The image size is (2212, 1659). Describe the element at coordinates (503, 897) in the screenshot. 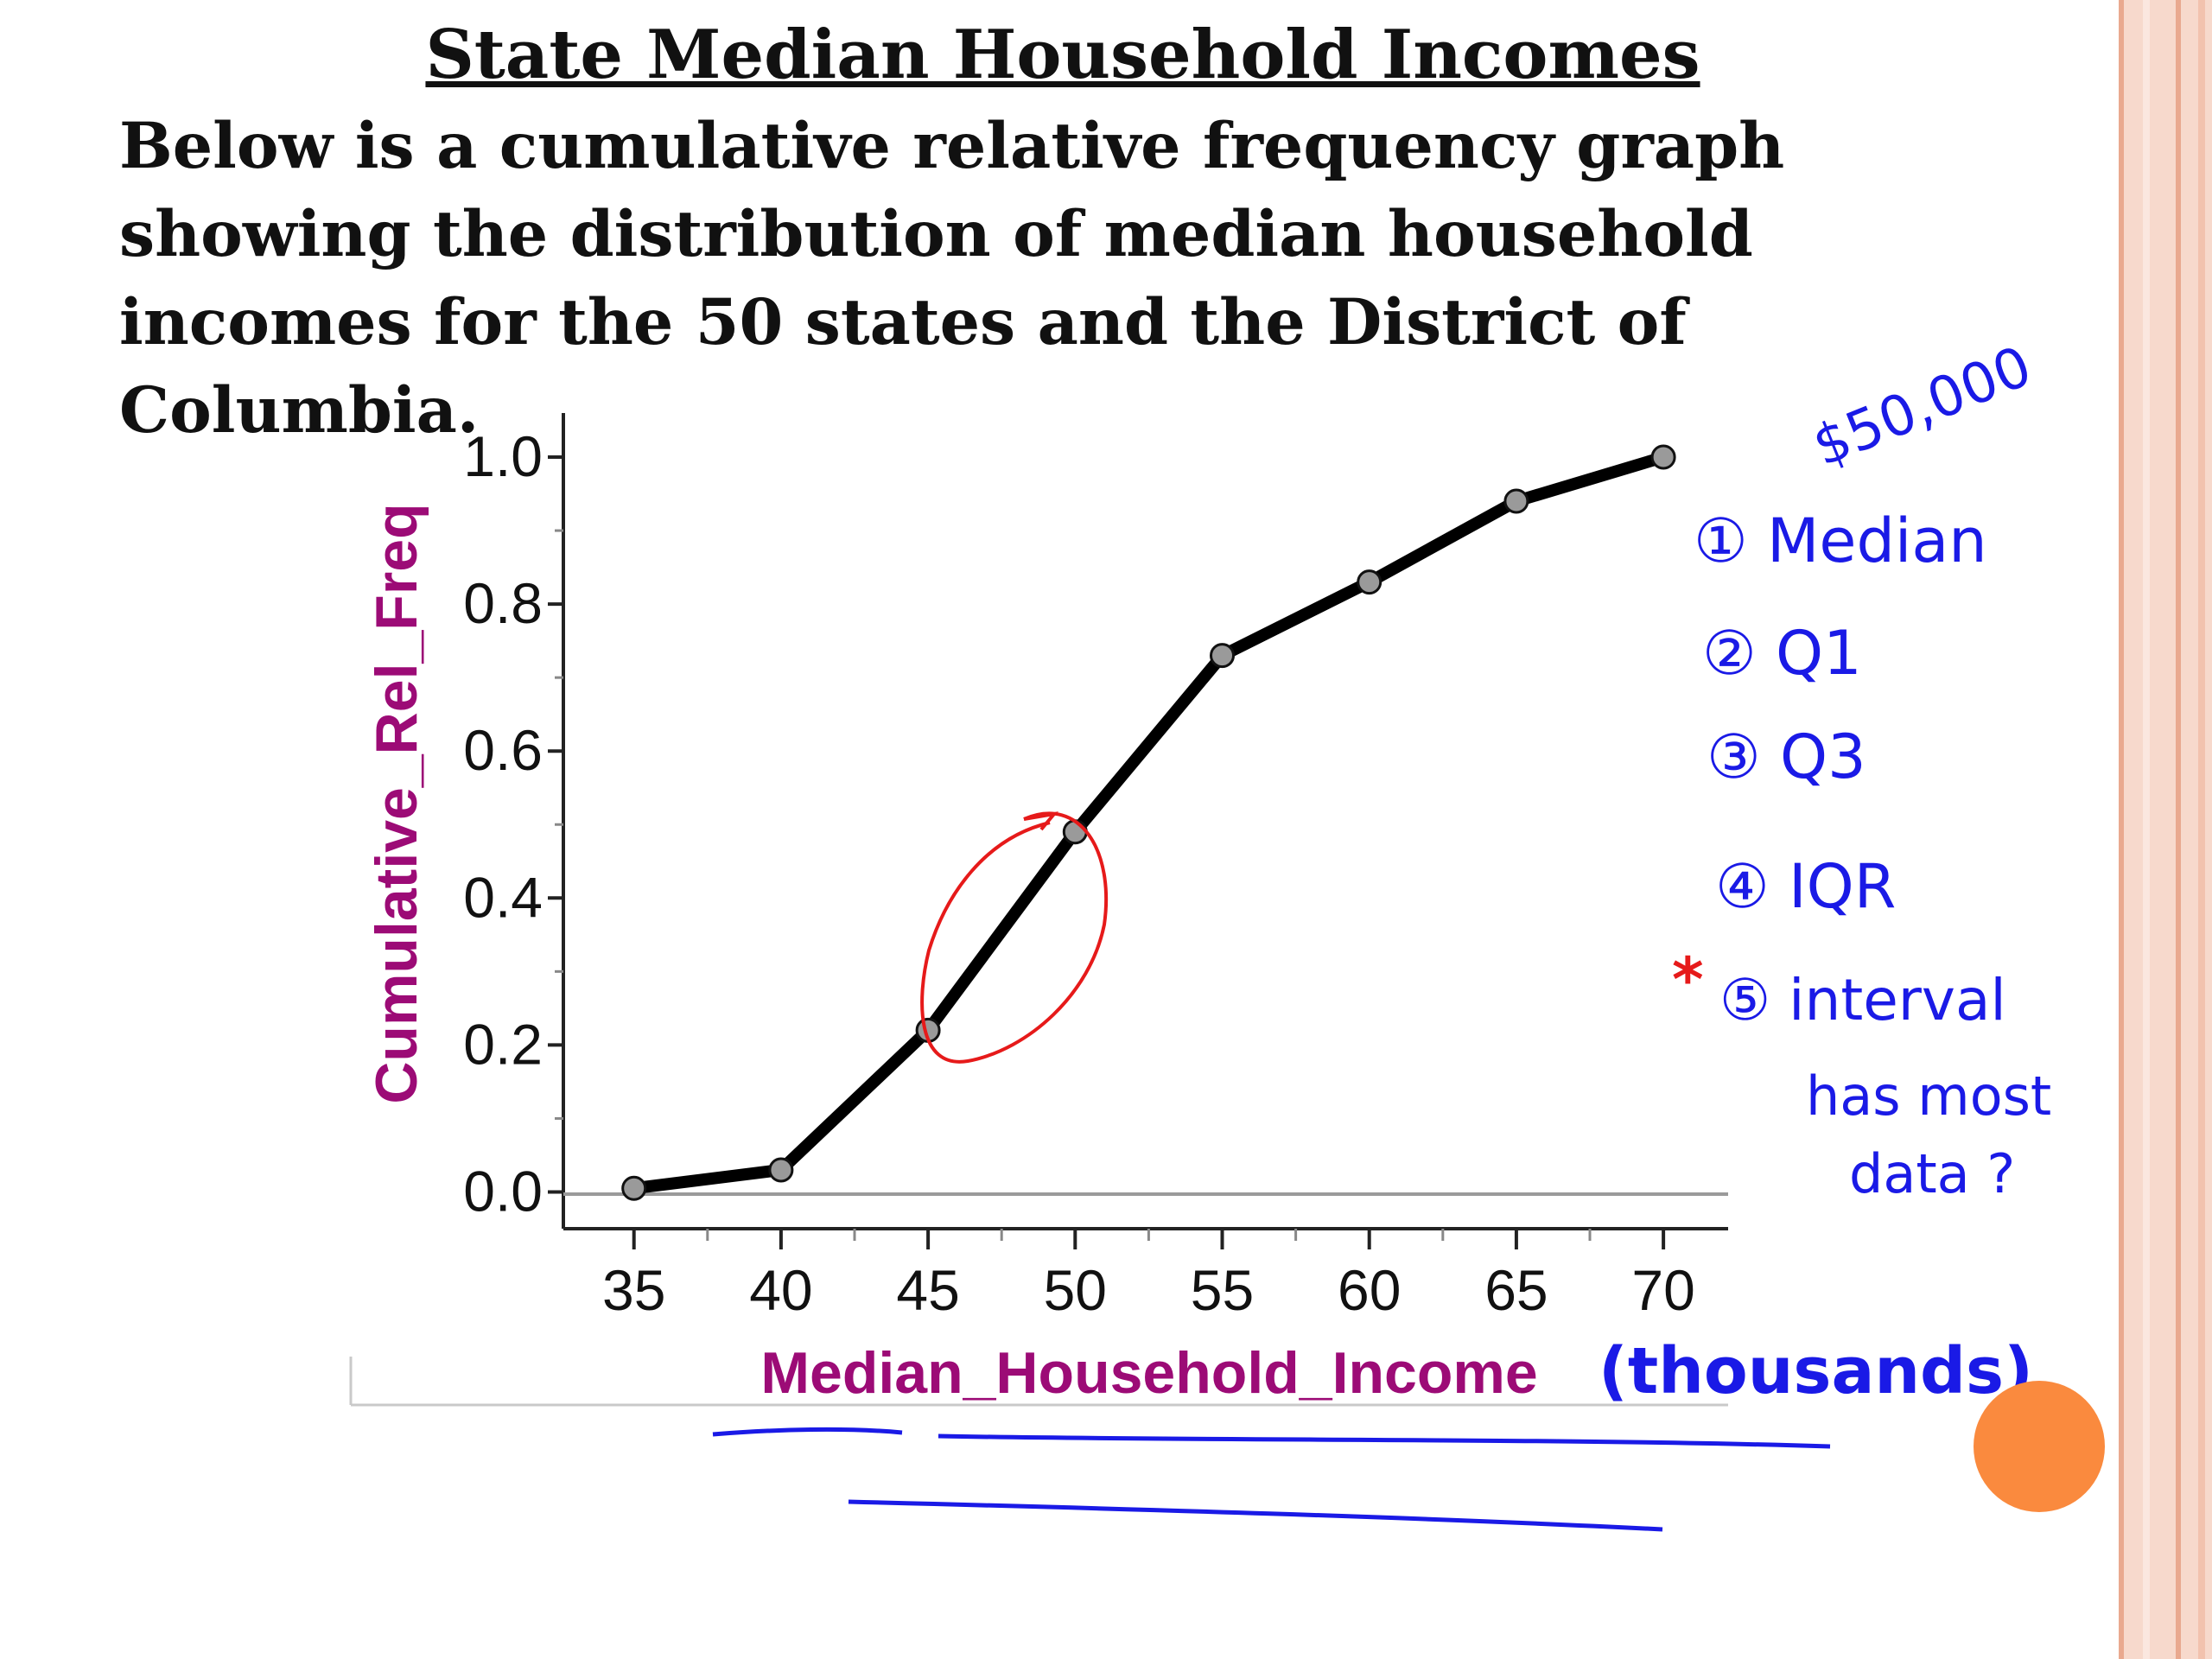

I see `y-tick-label: 0.4` at that location.